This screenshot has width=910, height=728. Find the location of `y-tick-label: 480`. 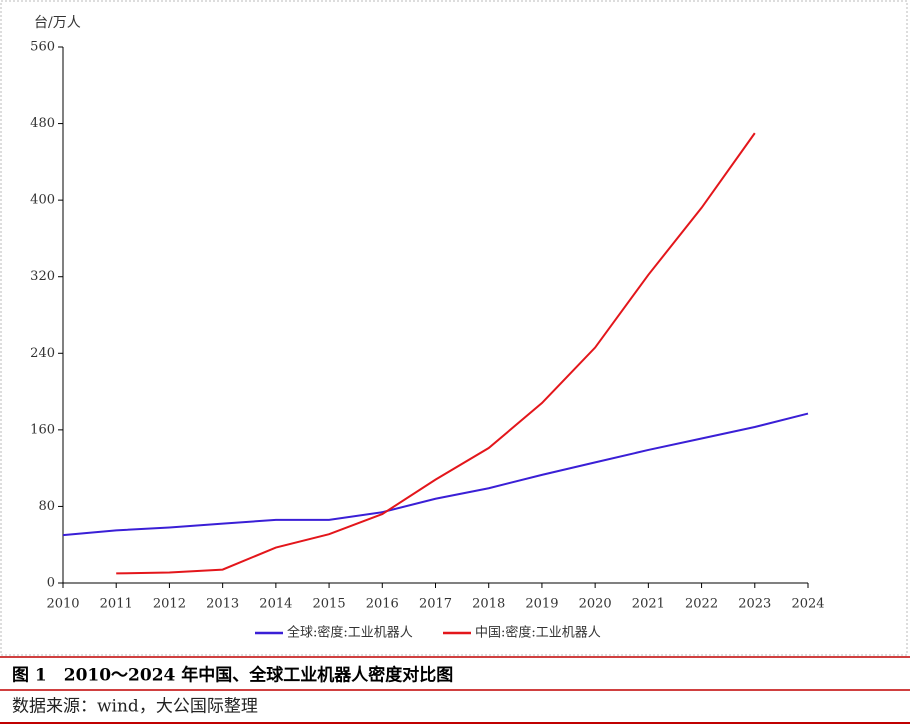

y-tick-label: 480 is located at coordinates (42, 123).